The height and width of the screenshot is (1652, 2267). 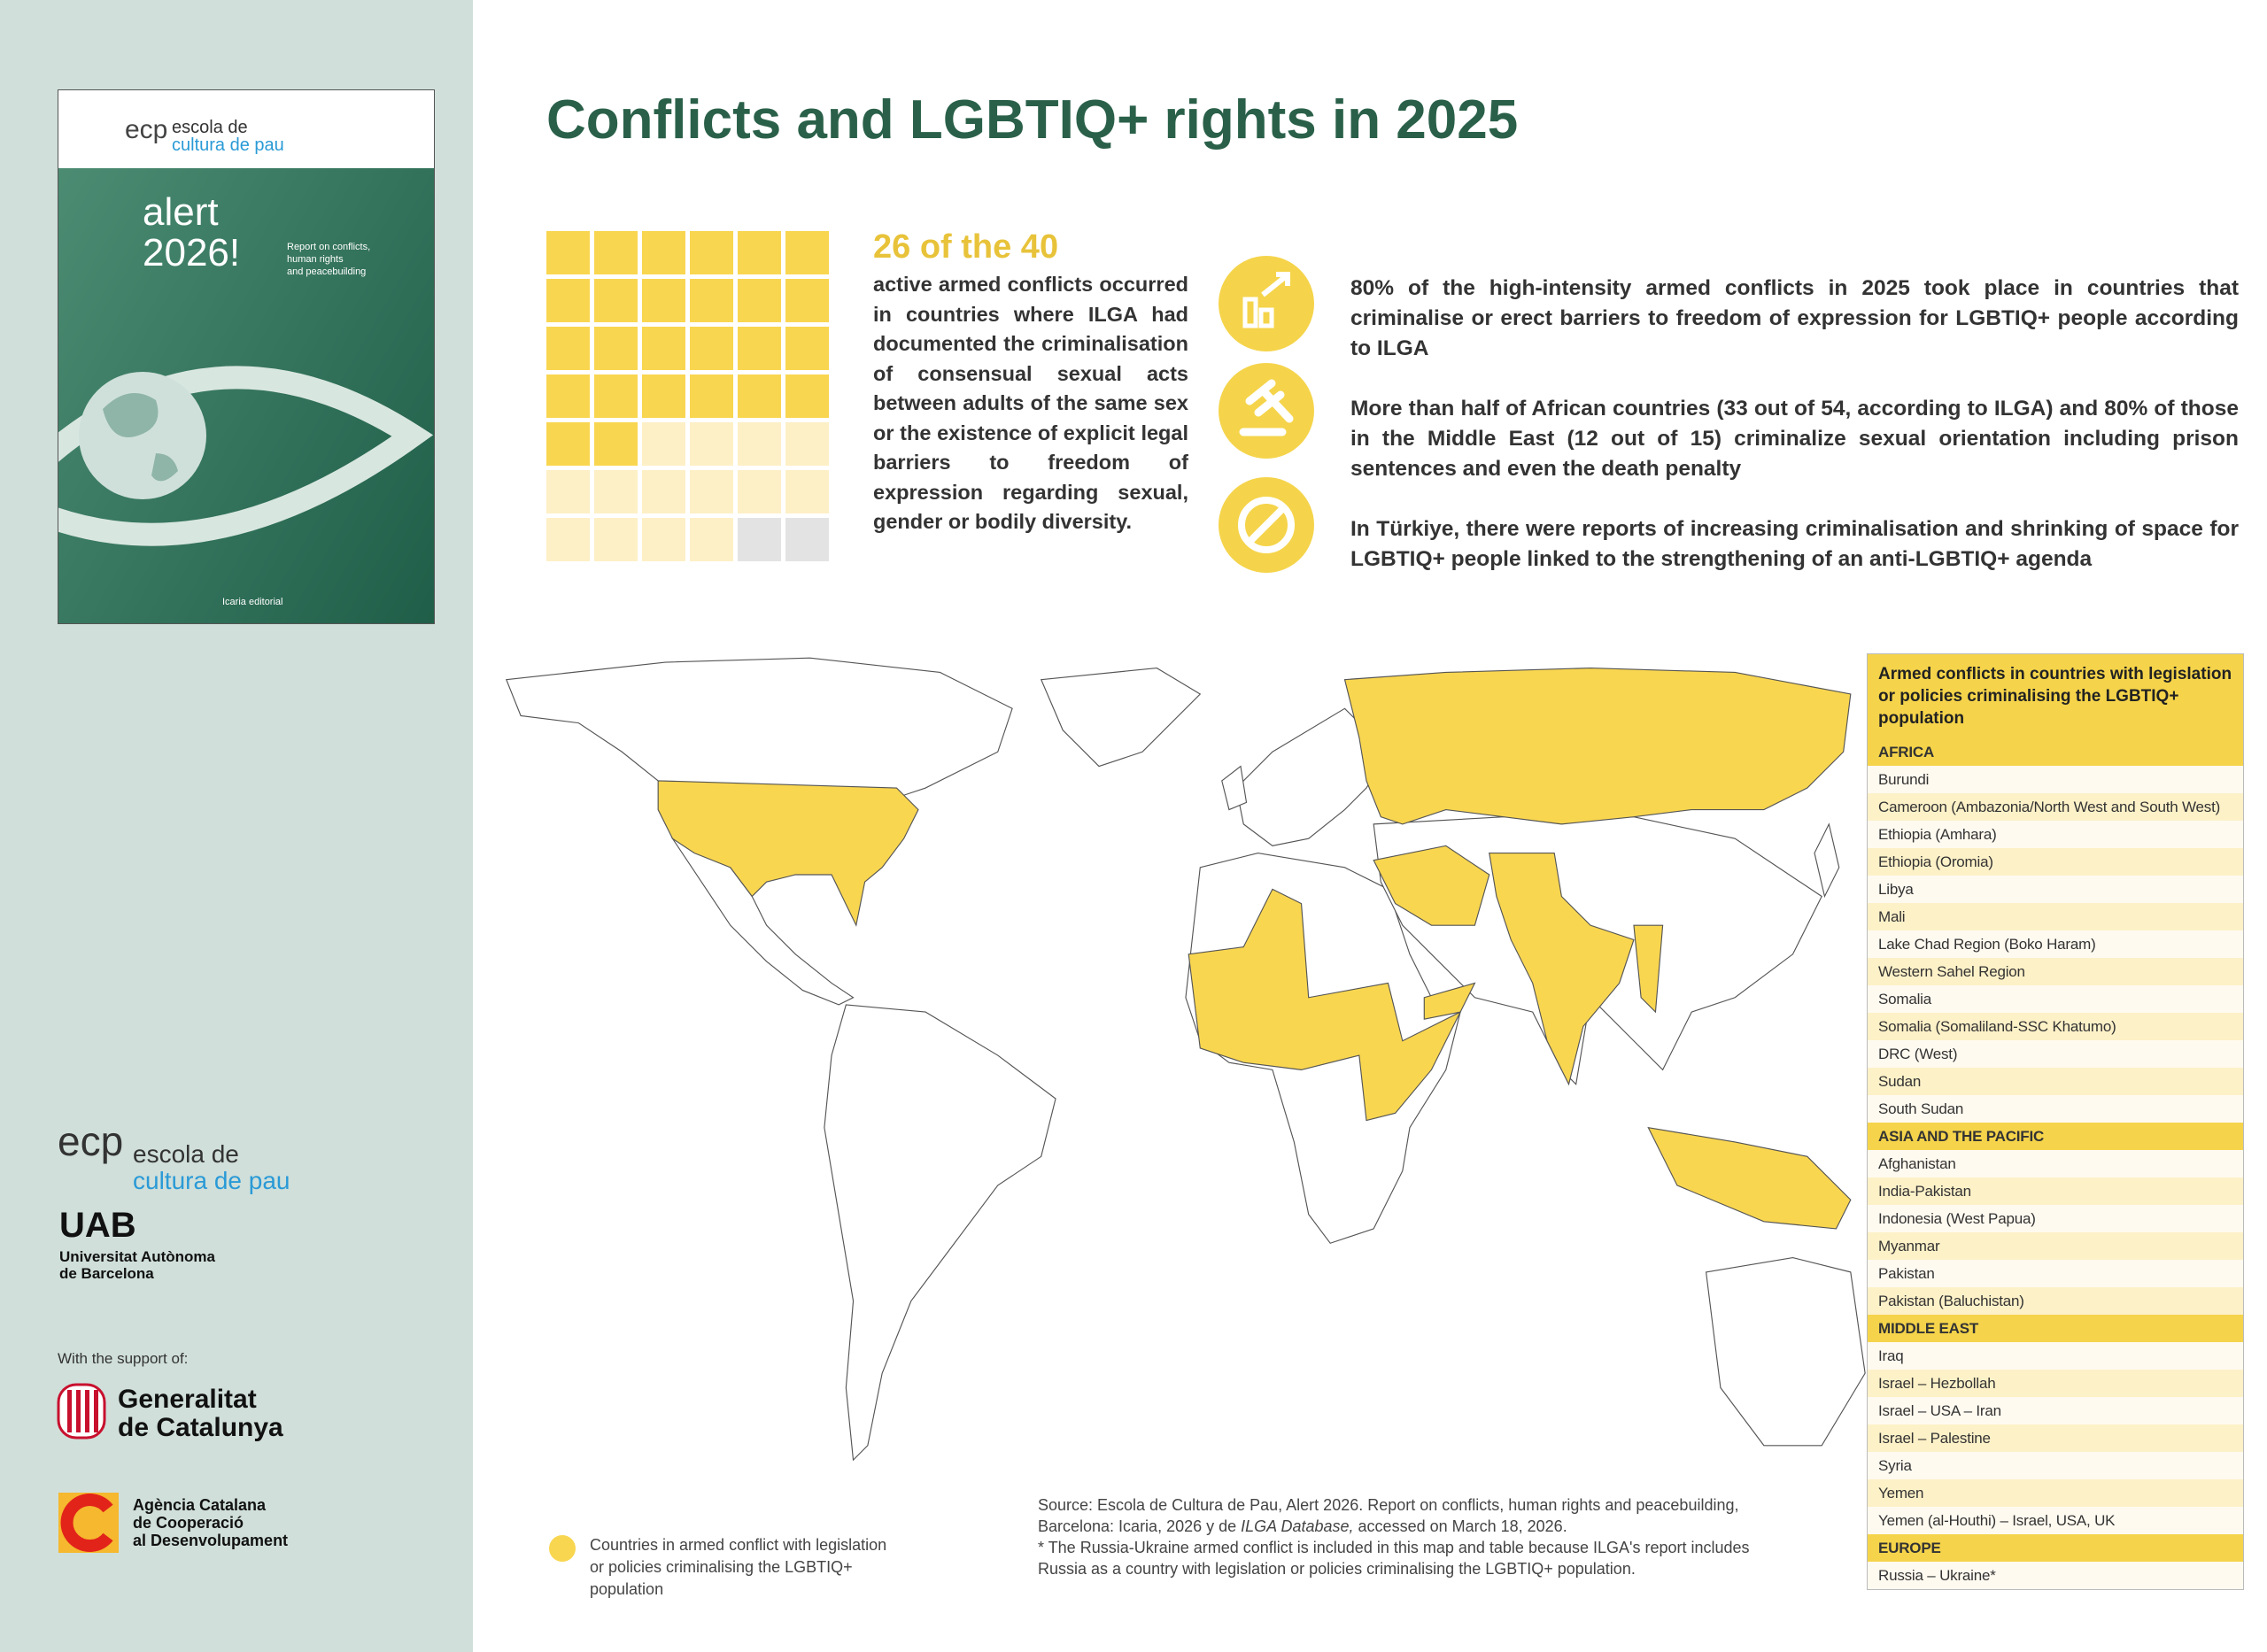 What do you see at coordinates (142, 435) in the screenshot?
I see `globe` at bounding box center [142, 435].